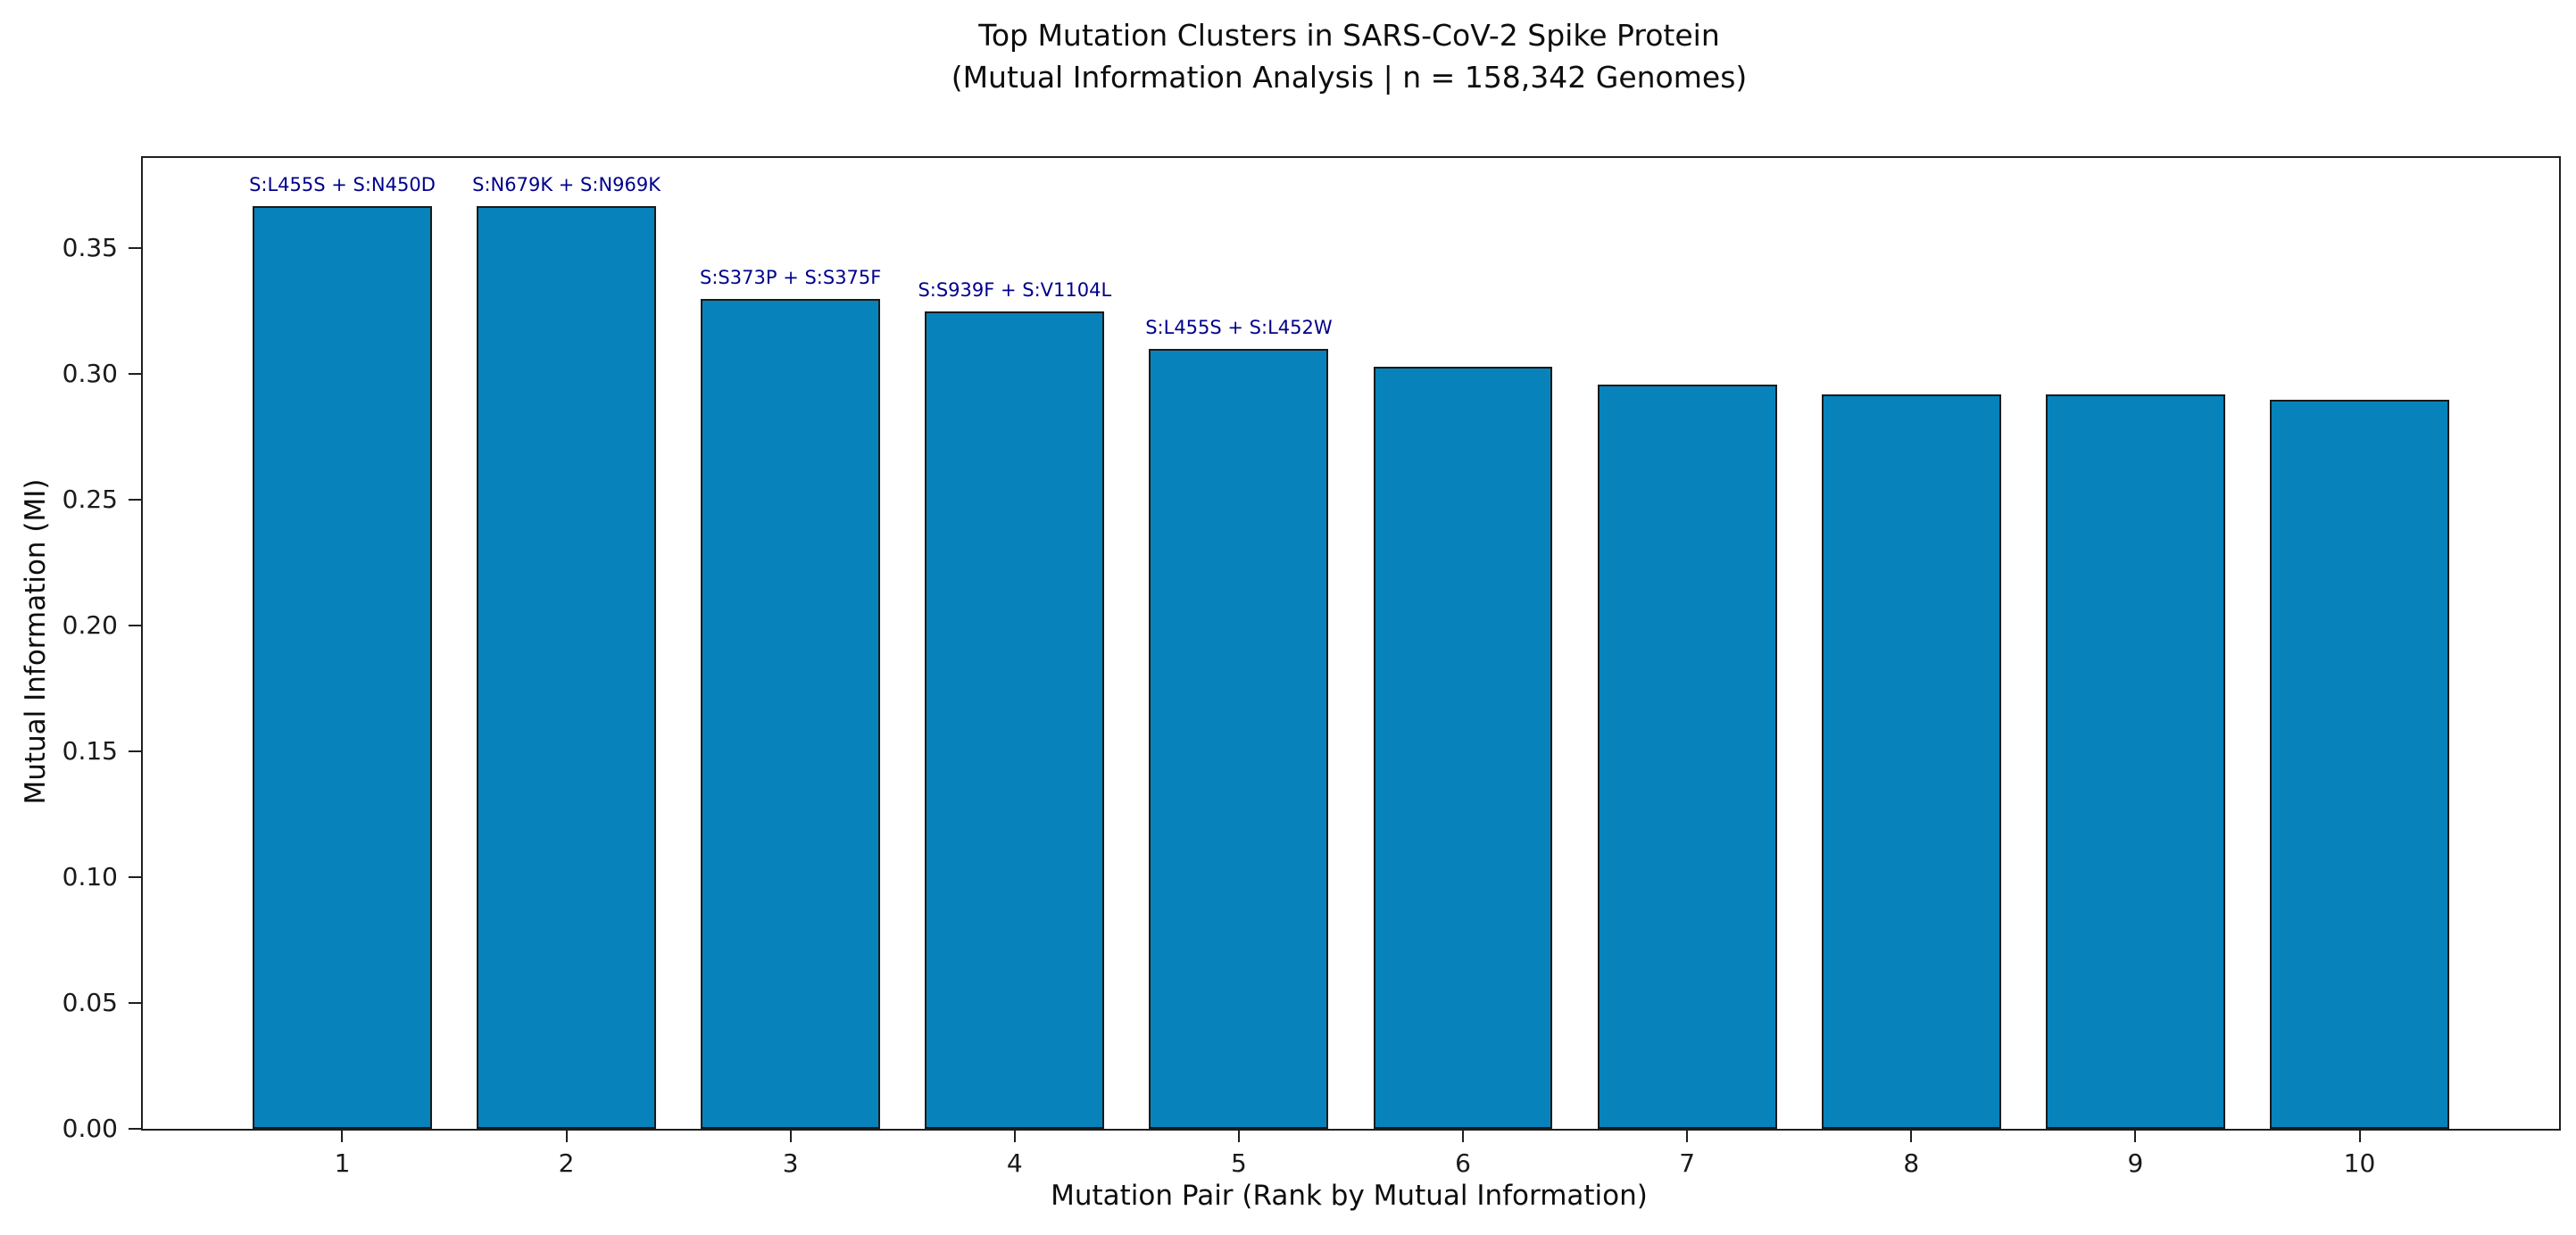  Describe the element at coordinates (90, 1003) in the screenshot. I see `y-tick-label: 0.05` at that location.